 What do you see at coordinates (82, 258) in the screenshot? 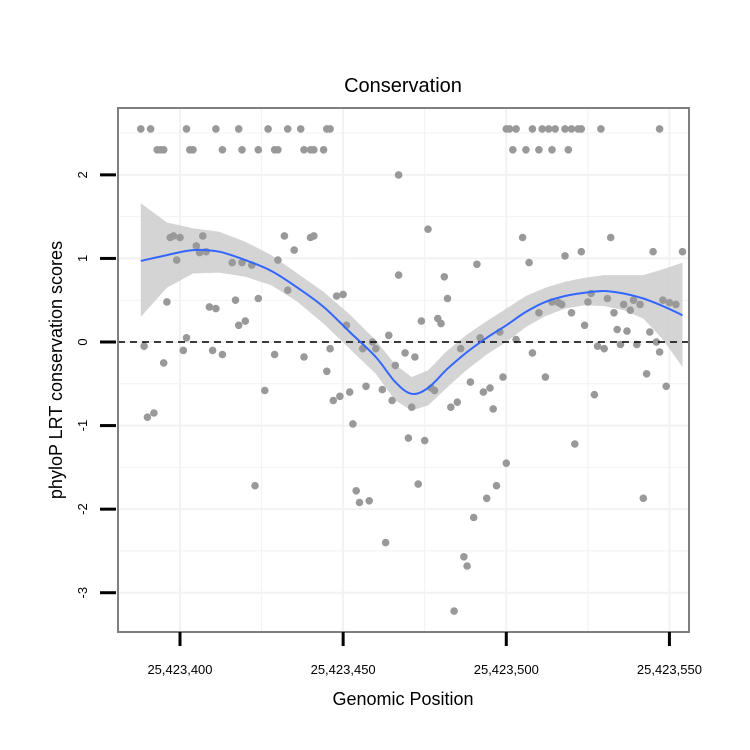
I see `y-tick-label: 1` at bounding box center [82, 258].